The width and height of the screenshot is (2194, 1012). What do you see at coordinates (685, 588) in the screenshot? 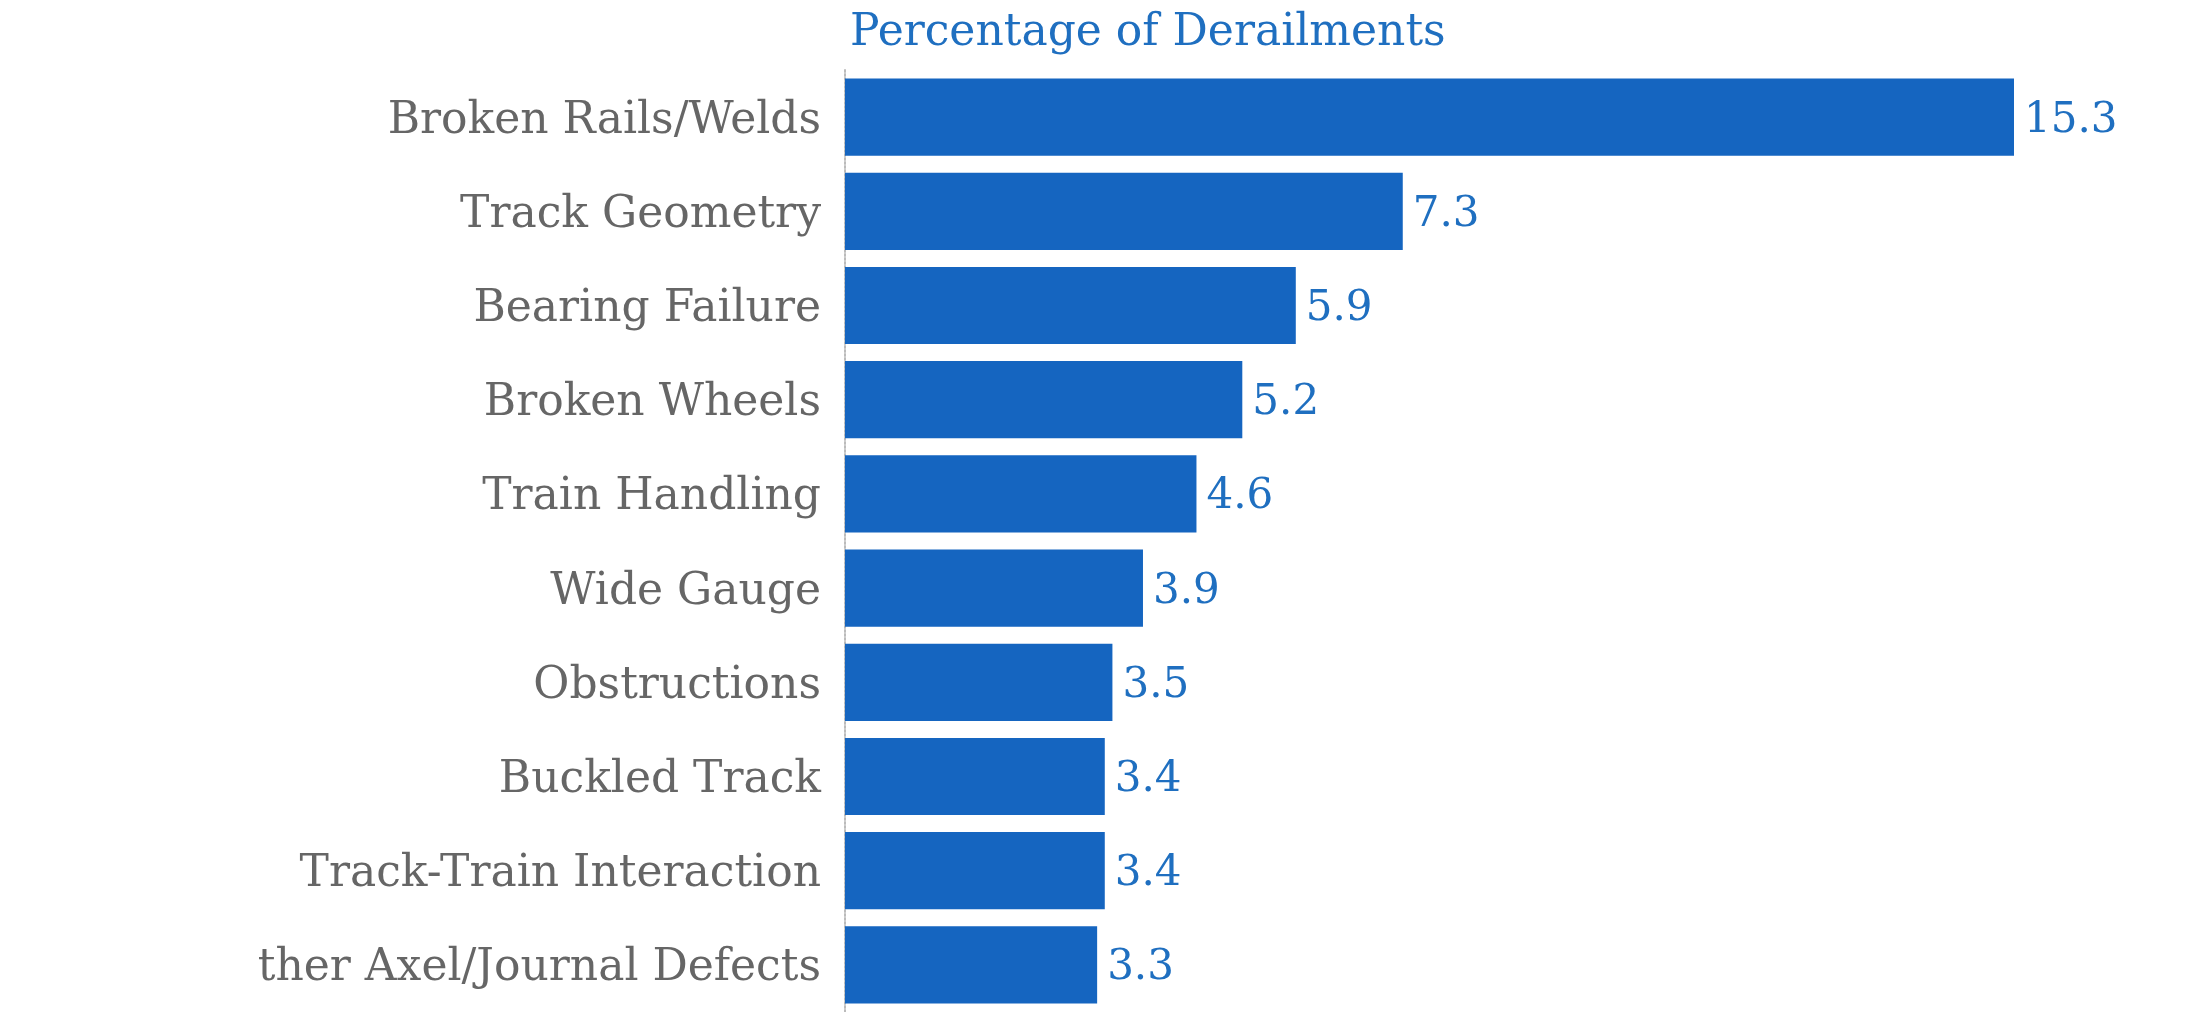
I see `y-tick-label: Wide Gauge` at bounding box center [685, 588].